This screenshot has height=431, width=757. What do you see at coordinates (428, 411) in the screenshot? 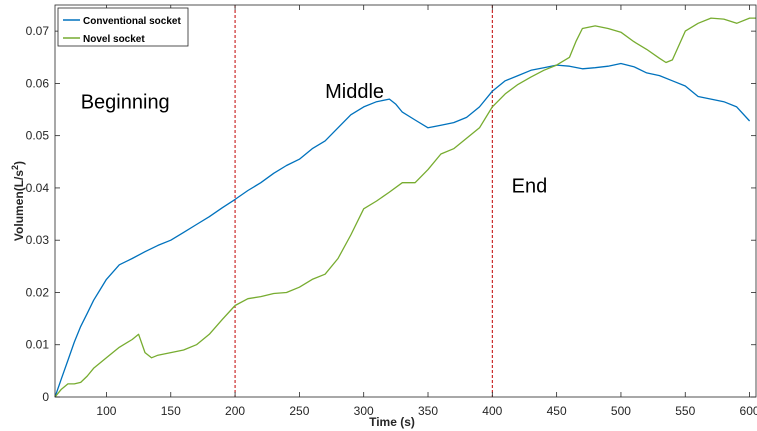
I see `x-tick-label: 350` at bounding box center [428, 411].